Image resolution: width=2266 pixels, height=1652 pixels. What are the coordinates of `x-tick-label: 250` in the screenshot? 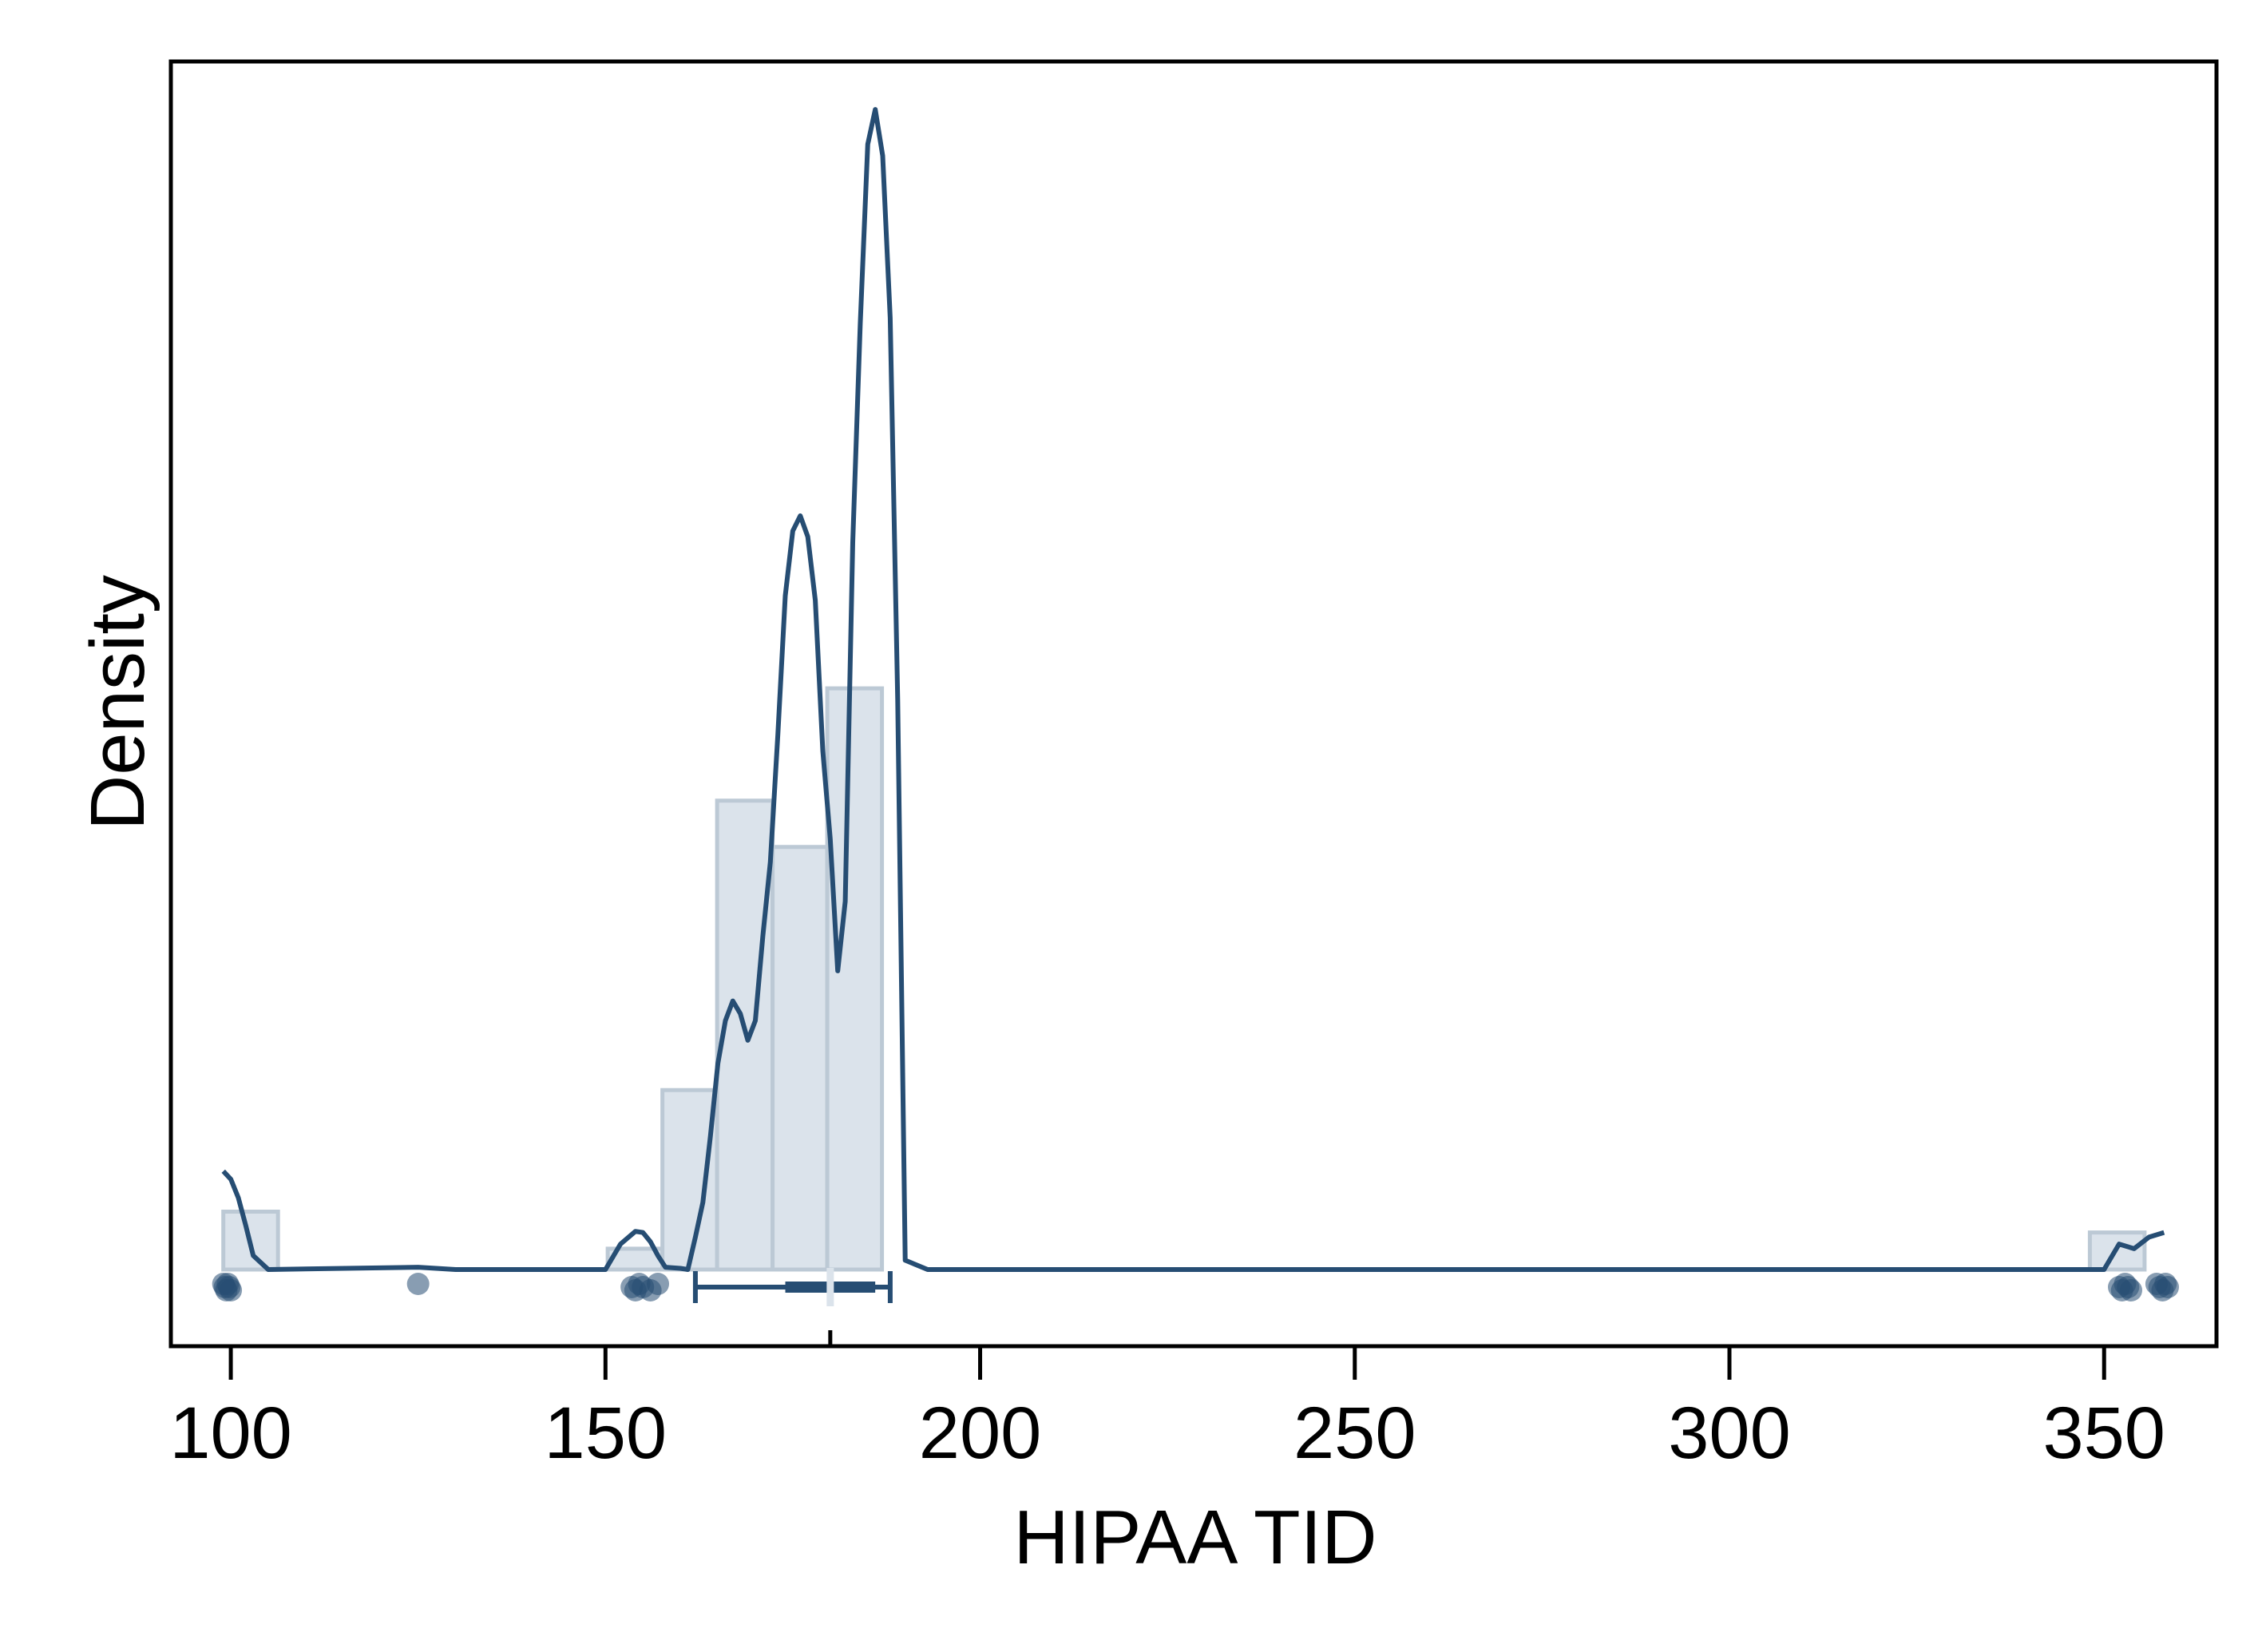 It's located at (1355, 1433).